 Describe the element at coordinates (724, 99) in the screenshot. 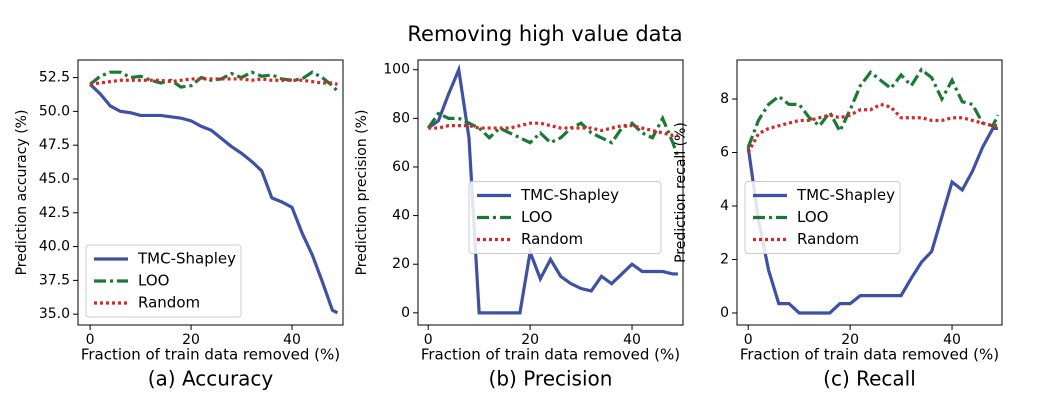

I see `y-tick-label: 8` at that location.